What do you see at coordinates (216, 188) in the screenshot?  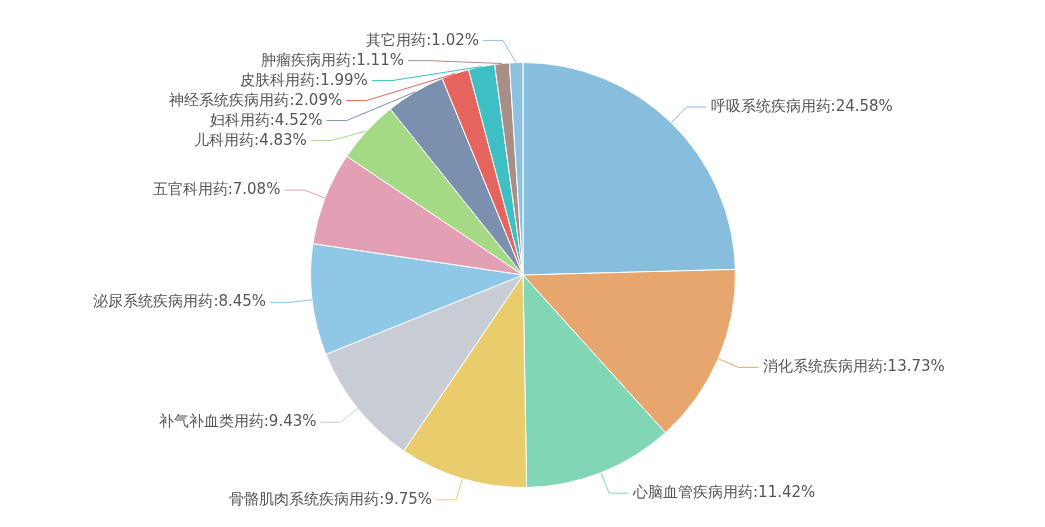 I see `slice-label: 五官科用药:7.08%` at bounding box center [216, 188].